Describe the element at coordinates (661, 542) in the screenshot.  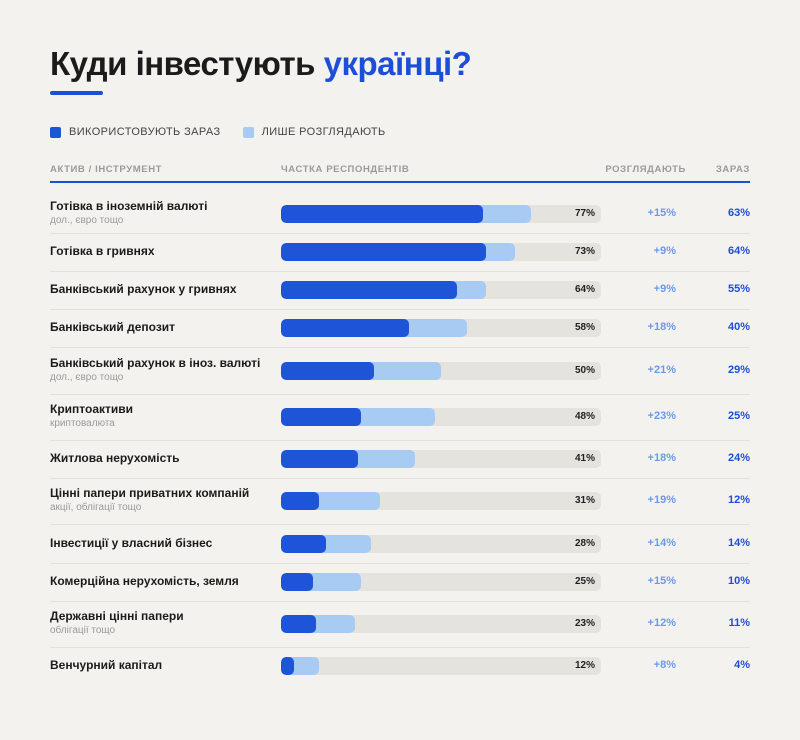
I see `consider-value: +14%` at that location.